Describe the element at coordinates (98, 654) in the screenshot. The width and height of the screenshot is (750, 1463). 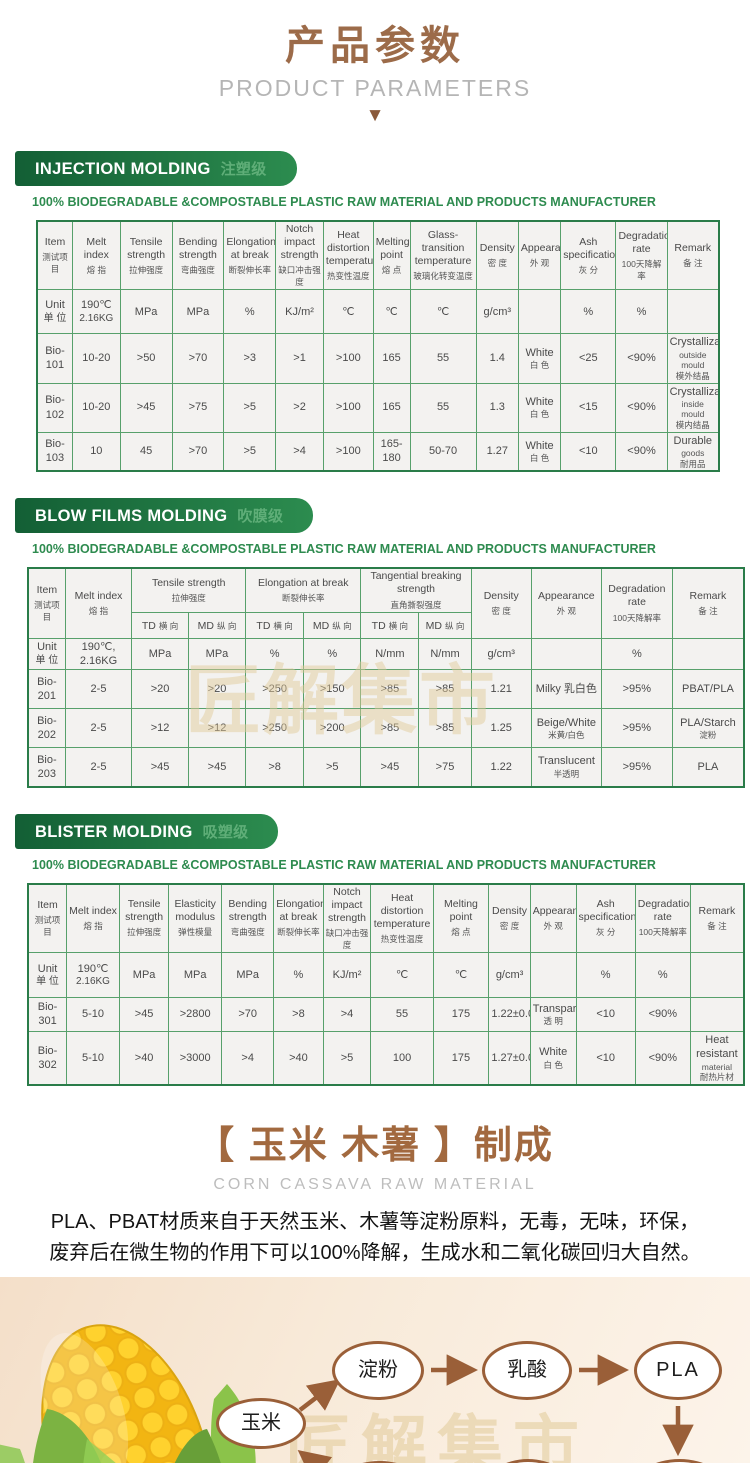
I see `table-cell: 190℃, 2.16KG` at that location.